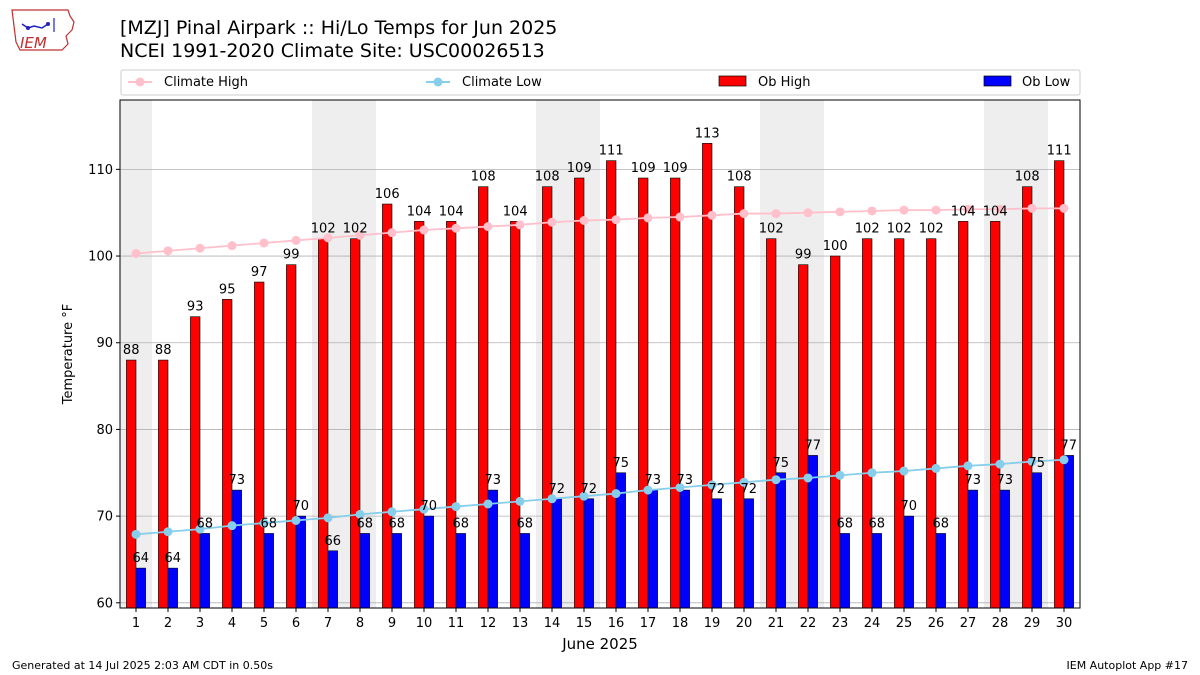 Image resolution: width=1200 pixels, height=675 pixels. I want to click on ob-low-label-day-19: 72, so click(717, 489).